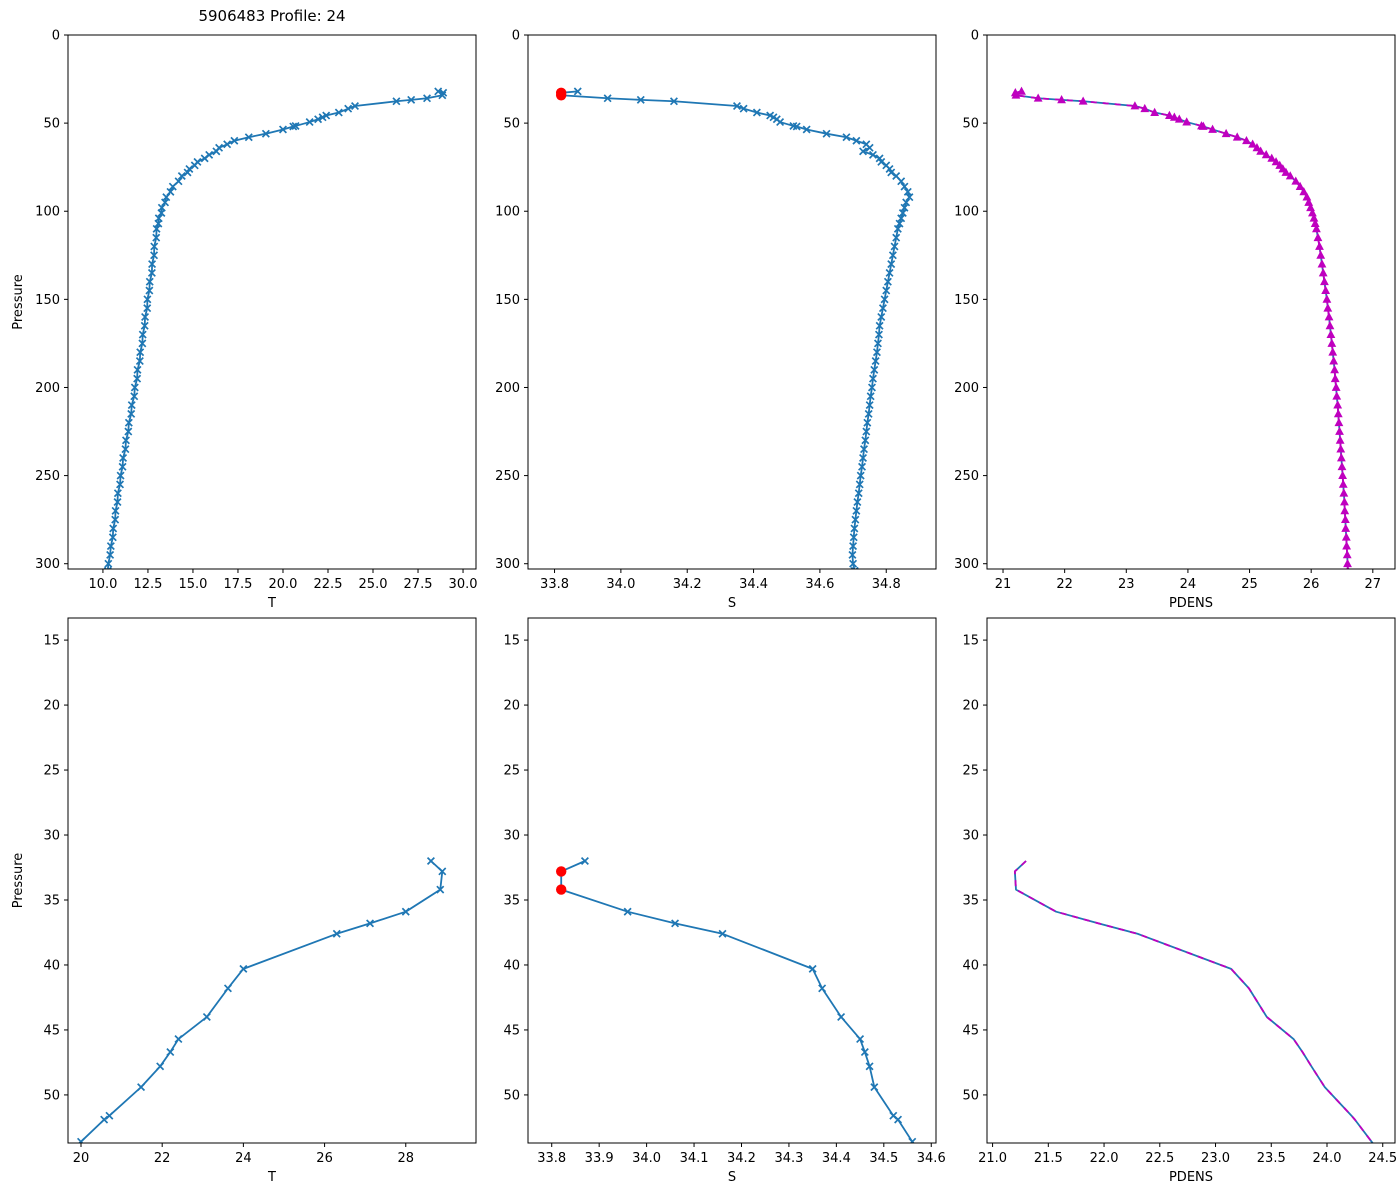 The height and width of the screenshot is (1204, 1400). What do you see at coordinates (192, 584) in the screenshot?
I see `x-tick-label: 15.0` at bounding box center [192, 584].